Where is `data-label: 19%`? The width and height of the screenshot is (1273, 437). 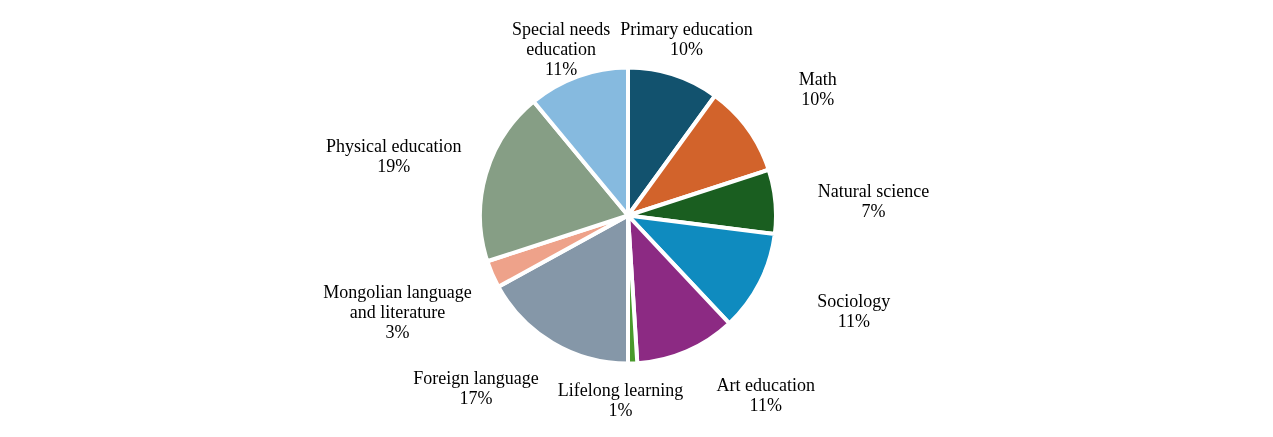 data-label: 19% is located at coordinates (394, 166).